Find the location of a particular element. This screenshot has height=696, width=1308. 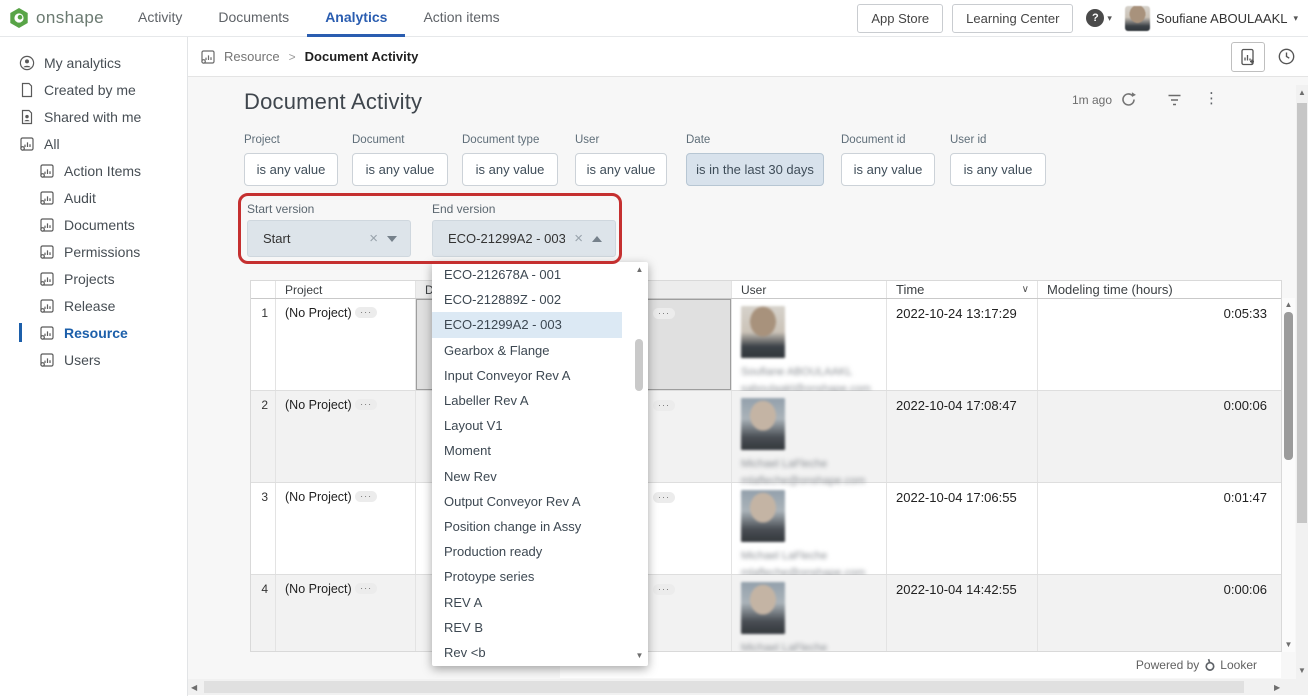

kebab-menu-button: ⋮ is located at coordinates (1211, 98).